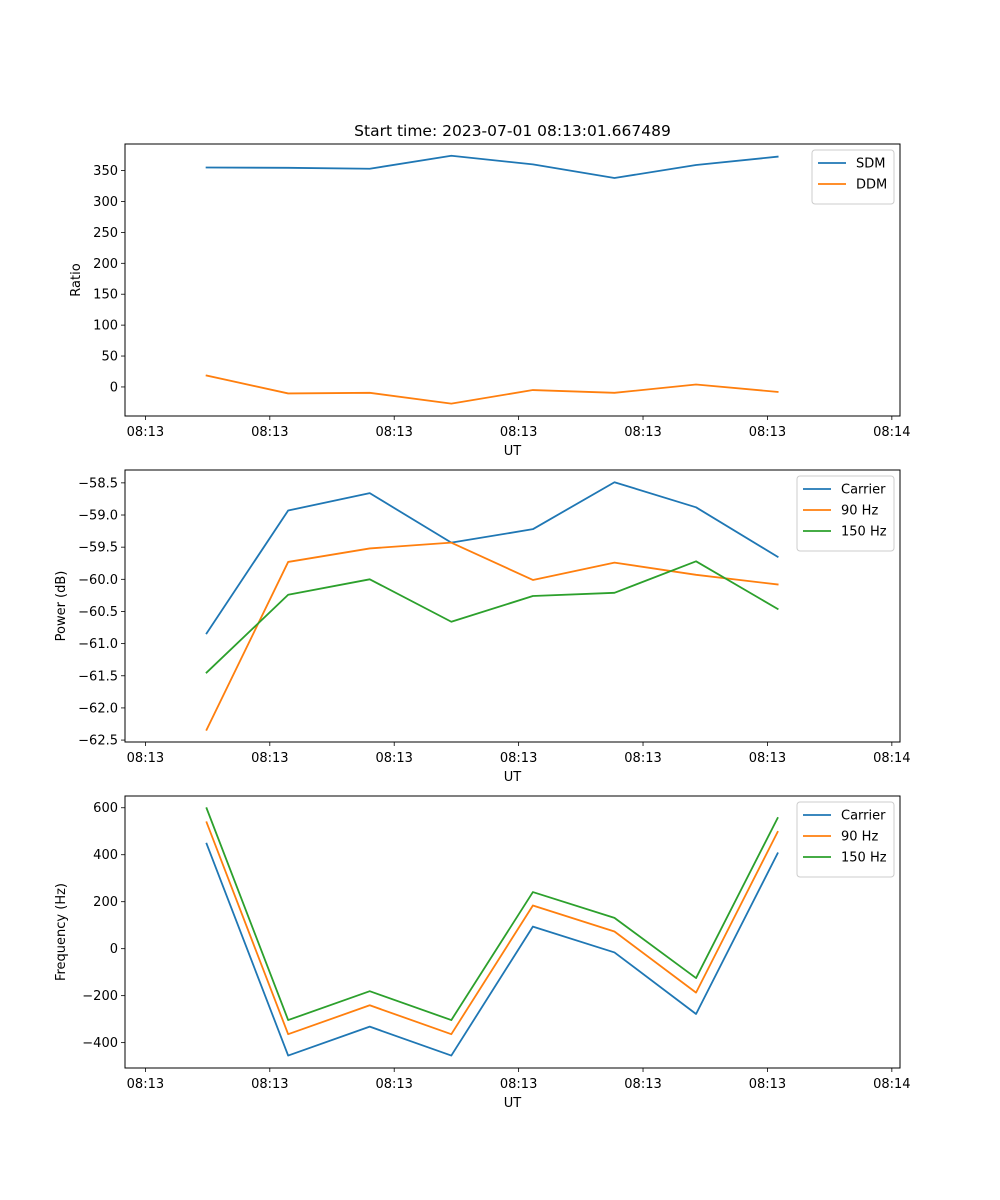  I want to click on y-tick-label: −60.5, so click(98, 612).